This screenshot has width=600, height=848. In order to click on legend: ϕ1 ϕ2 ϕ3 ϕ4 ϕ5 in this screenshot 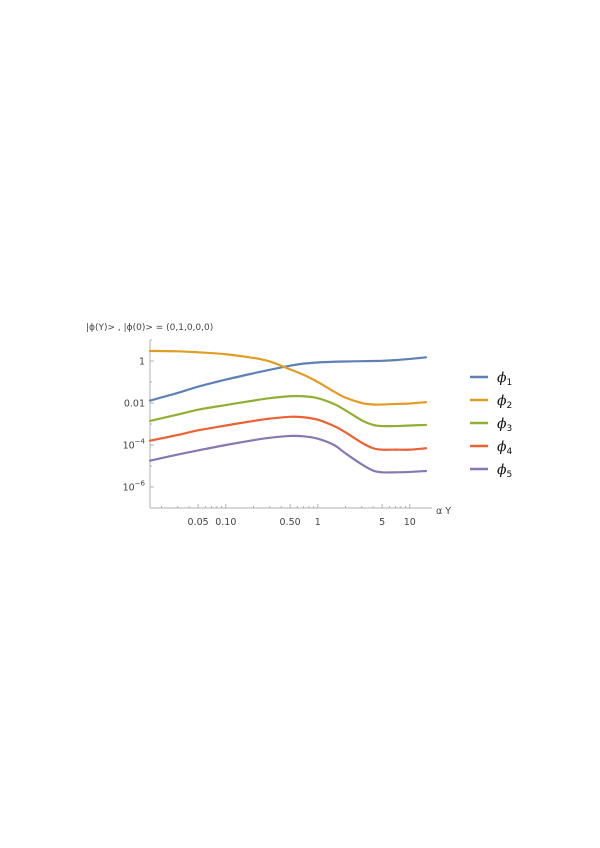, I will do `click(491, 425)`.